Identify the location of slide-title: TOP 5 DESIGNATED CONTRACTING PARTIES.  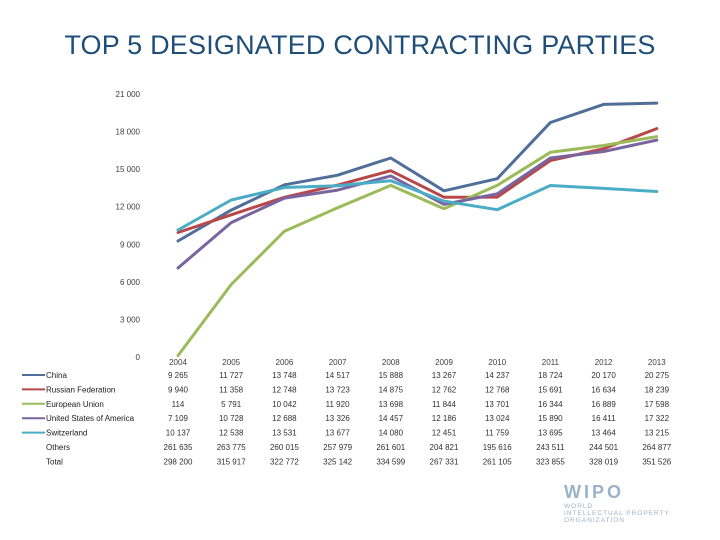
(360, 45).